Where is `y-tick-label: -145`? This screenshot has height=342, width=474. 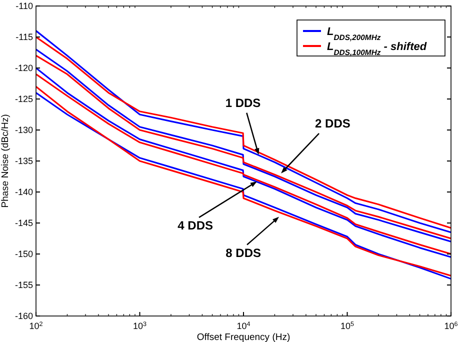 y-tick-label: -145 is located at coordinates (23, 223).